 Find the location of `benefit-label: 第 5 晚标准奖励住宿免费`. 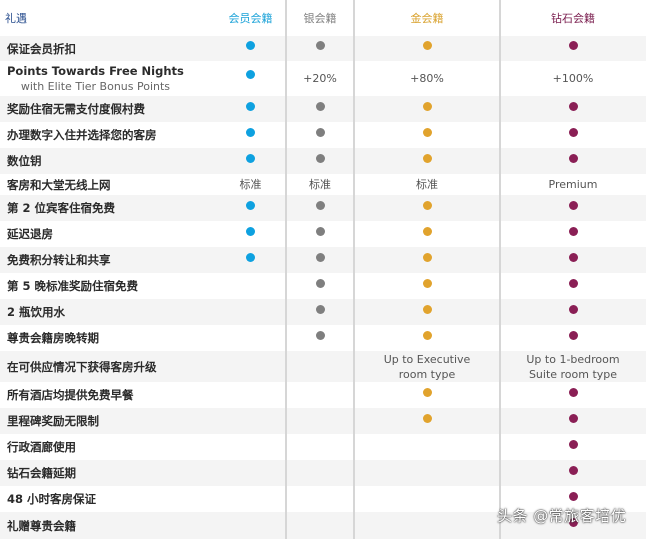

benefit-label: 第 5 晚标准奖励住宿免费 is located at coordinates (73, 286).